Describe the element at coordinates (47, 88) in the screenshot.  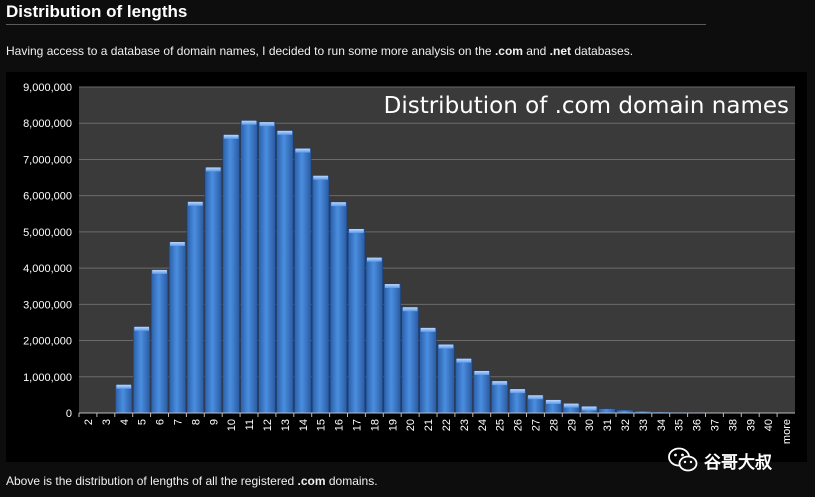
I see `y-tick-label: 9,000,000` at that location.